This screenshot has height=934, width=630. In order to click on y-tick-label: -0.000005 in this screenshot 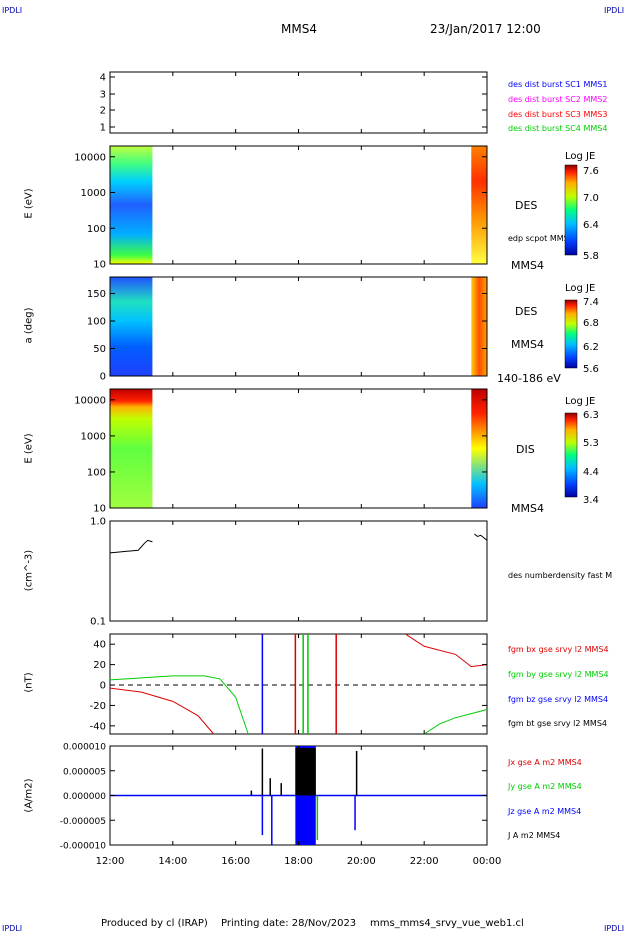, I will do `click(83, 822)`.